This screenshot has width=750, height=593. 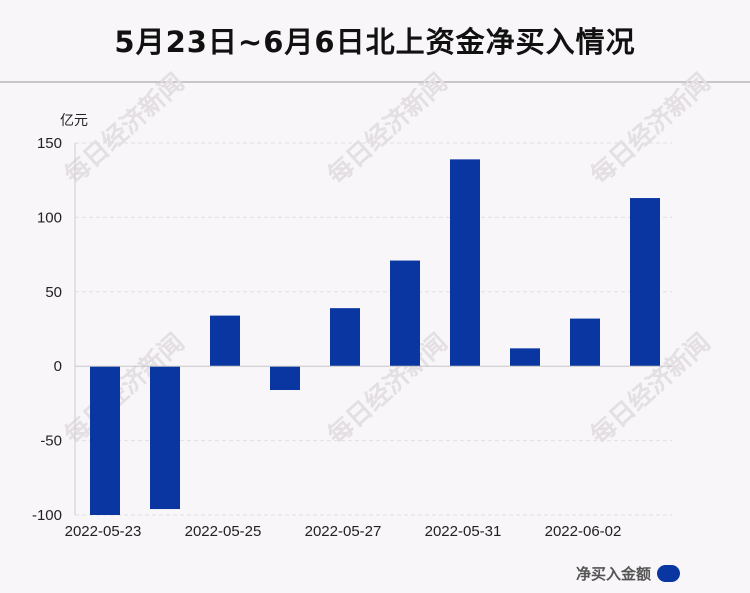 I want to click on y-tick-label: -100, so click(x=47, y=515).